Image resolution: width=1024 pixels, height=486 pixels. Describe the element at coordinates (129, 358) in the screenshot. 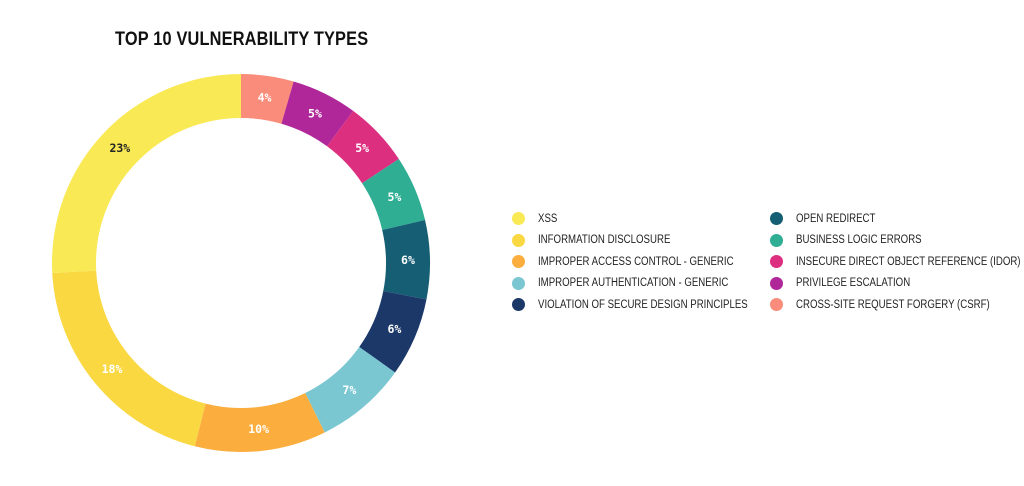

I see `slice-information-disclosure` at that location.